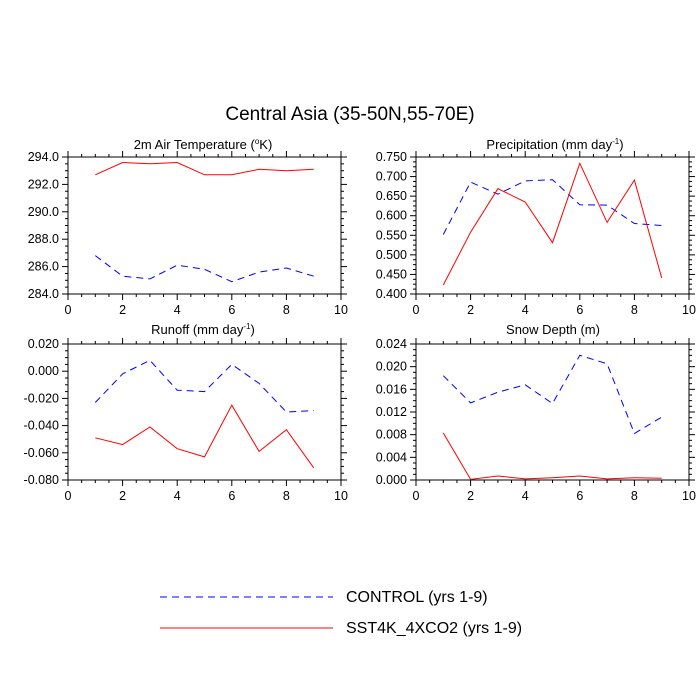  What do you see at coordinates (391, 412) in the screenshot?
I see `y-tick-label: 0.012` at bounding box center [391, 412].